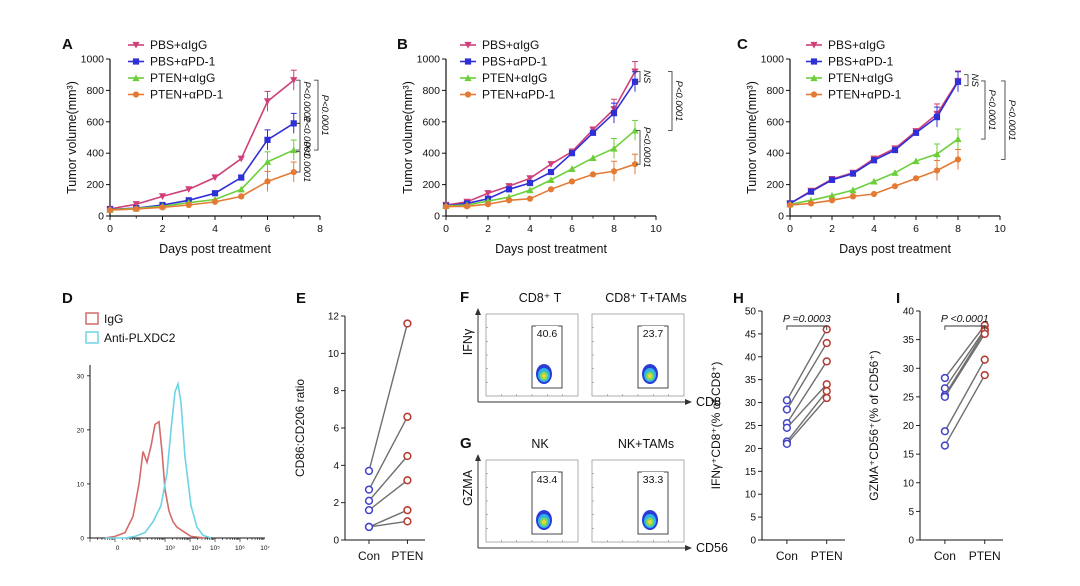  What do you see at coordinates (958, 229) in the screenshot?
I see `x-tick-label: 8` at bounding box center [958, 229].